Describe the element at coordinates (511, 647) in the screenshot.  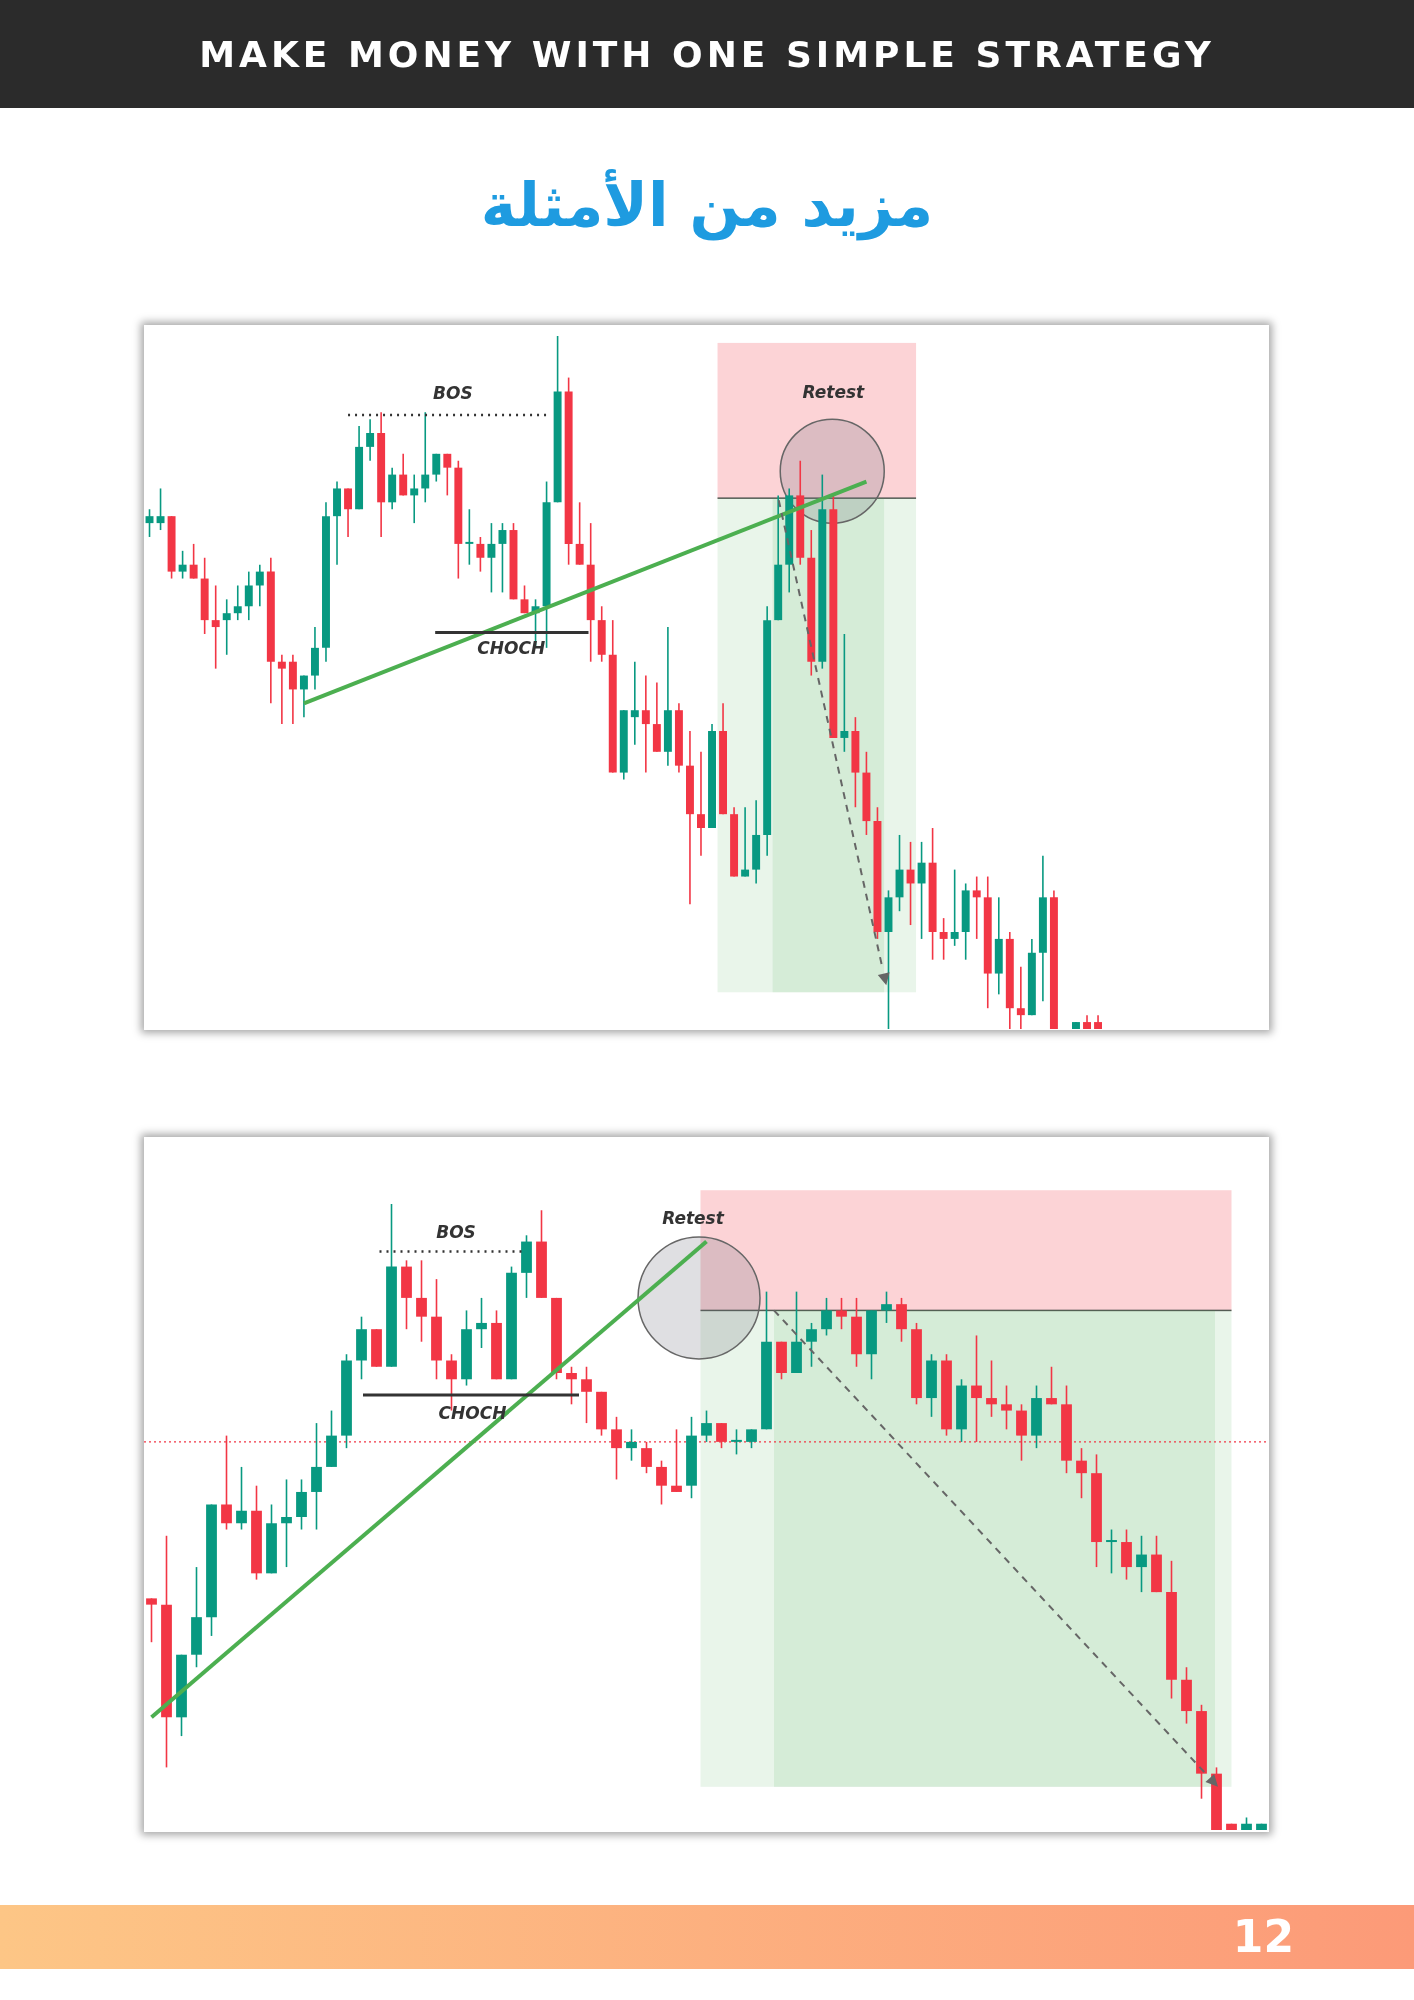
I see `annotation: CHOCH` at that location.